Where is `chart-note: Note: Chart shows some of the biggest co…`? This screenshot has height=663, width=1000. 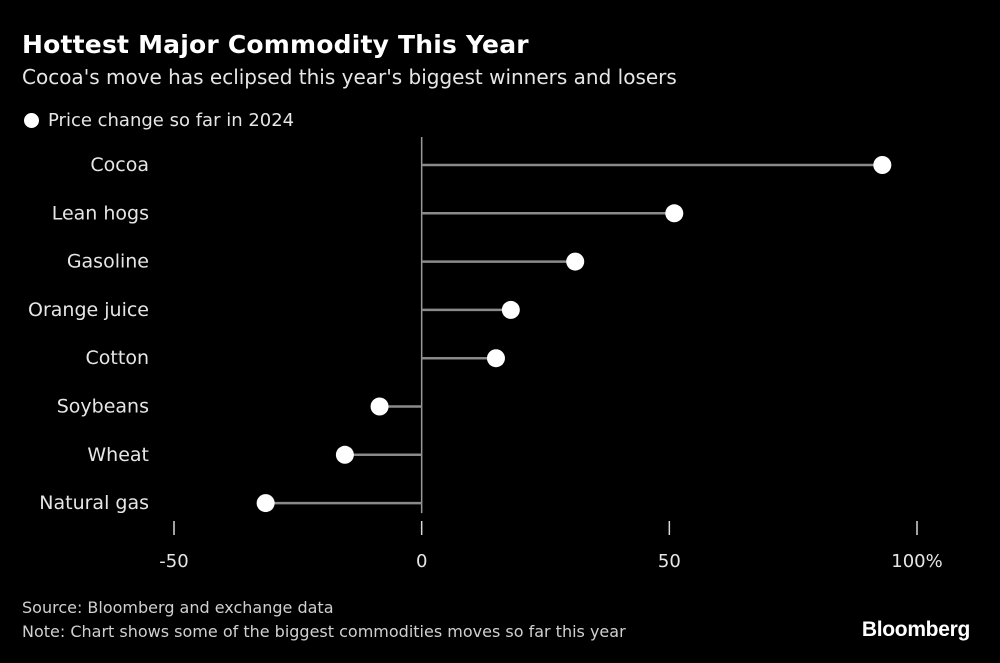
chart-note: Note: Chart shows some of the biggest co… is located at coordinates (324, 631).